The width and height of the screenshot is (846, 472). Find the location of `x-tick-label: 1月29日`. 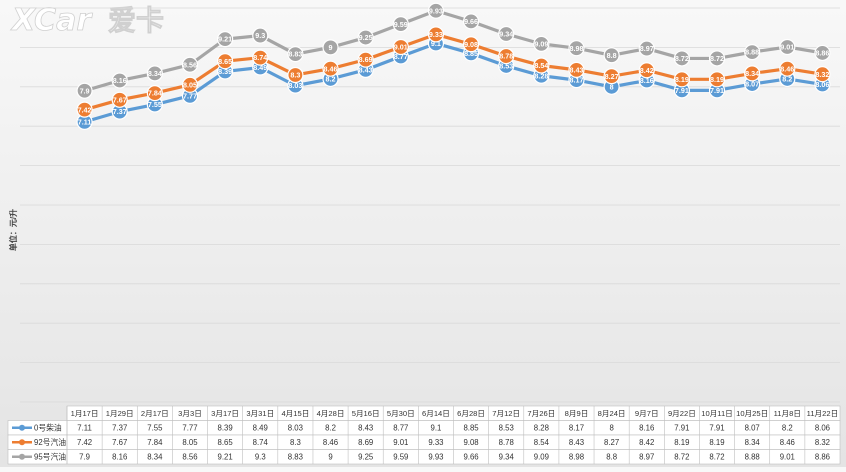

x-tick-label: 1月29日 is located at coordinates (120, 413).